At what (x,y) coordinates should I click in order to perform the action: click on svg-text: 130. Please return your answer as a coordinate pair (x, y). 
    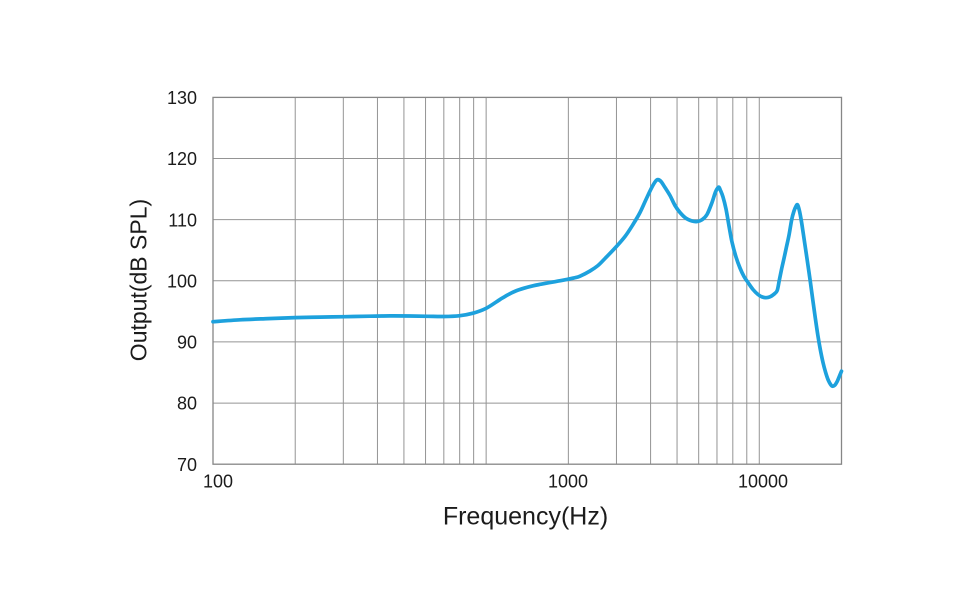
    Looking at the image, I should click on (182, 98).